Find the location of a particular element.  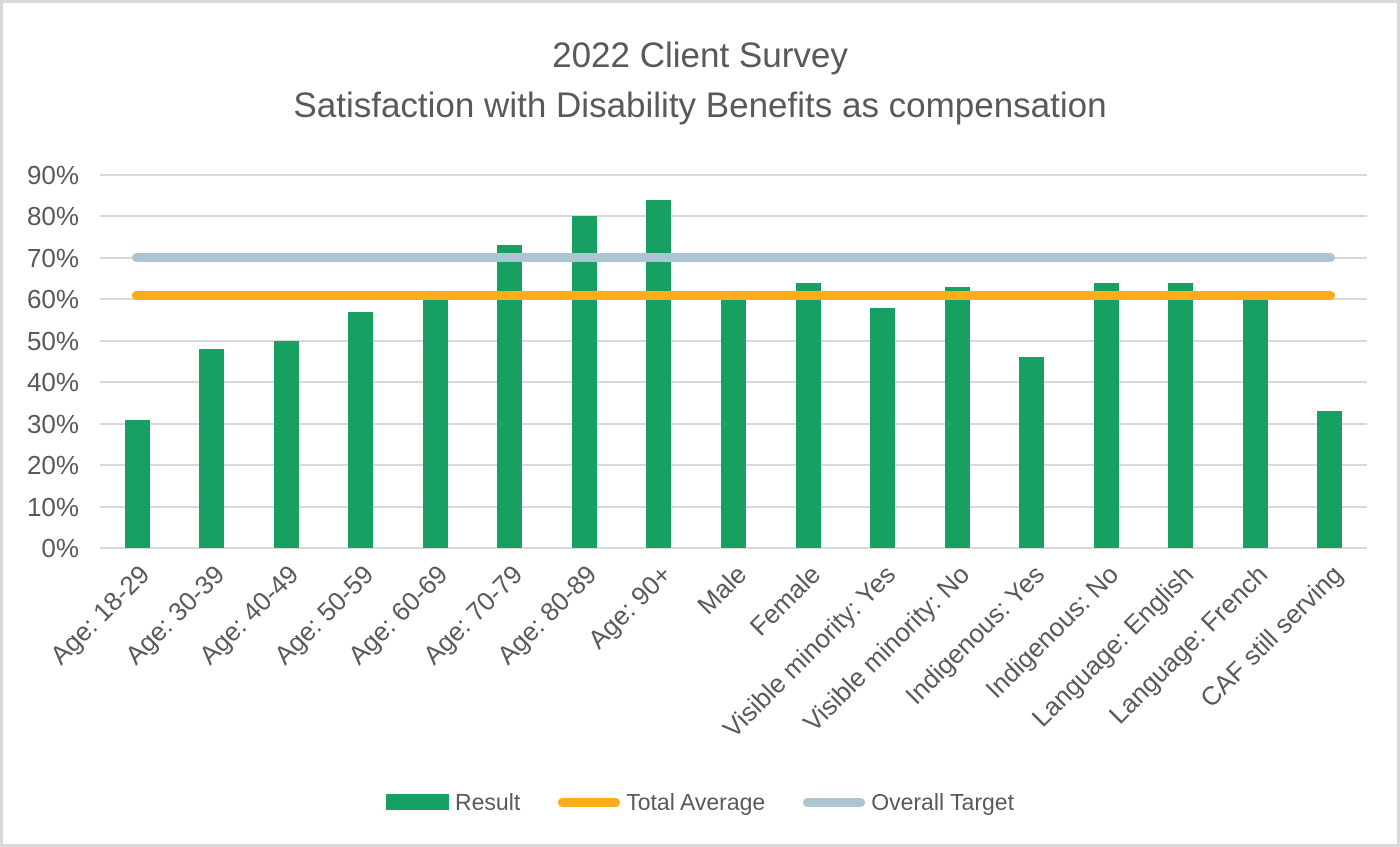

y-tick-label: 50% is located at coordinates (52, 340).